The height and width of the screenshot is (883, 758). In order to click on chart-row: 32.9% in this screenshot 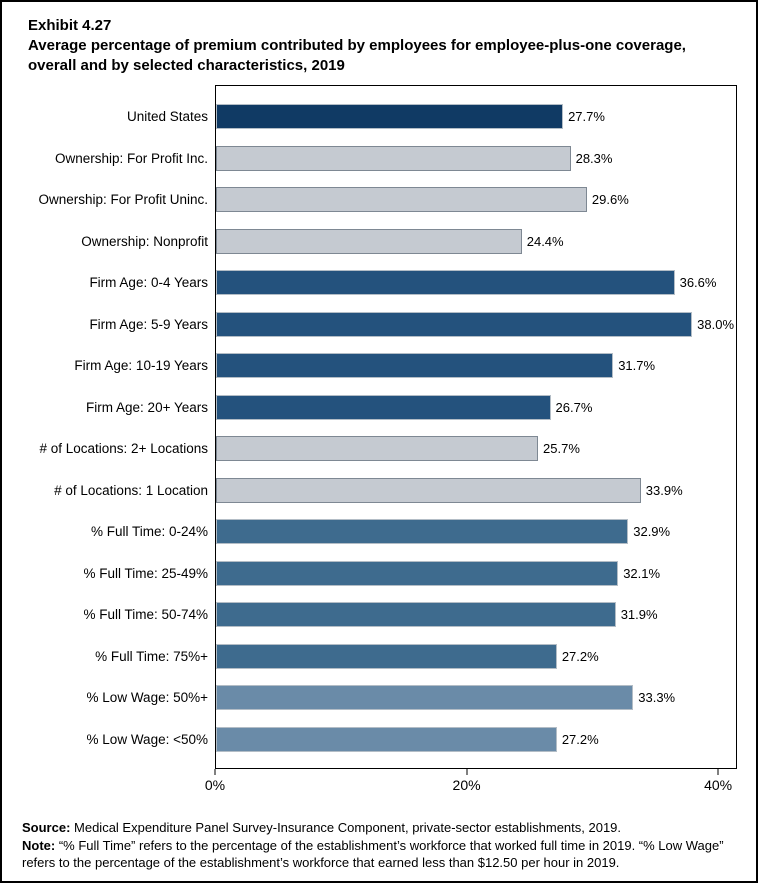, I will do `click(476, 532)`.